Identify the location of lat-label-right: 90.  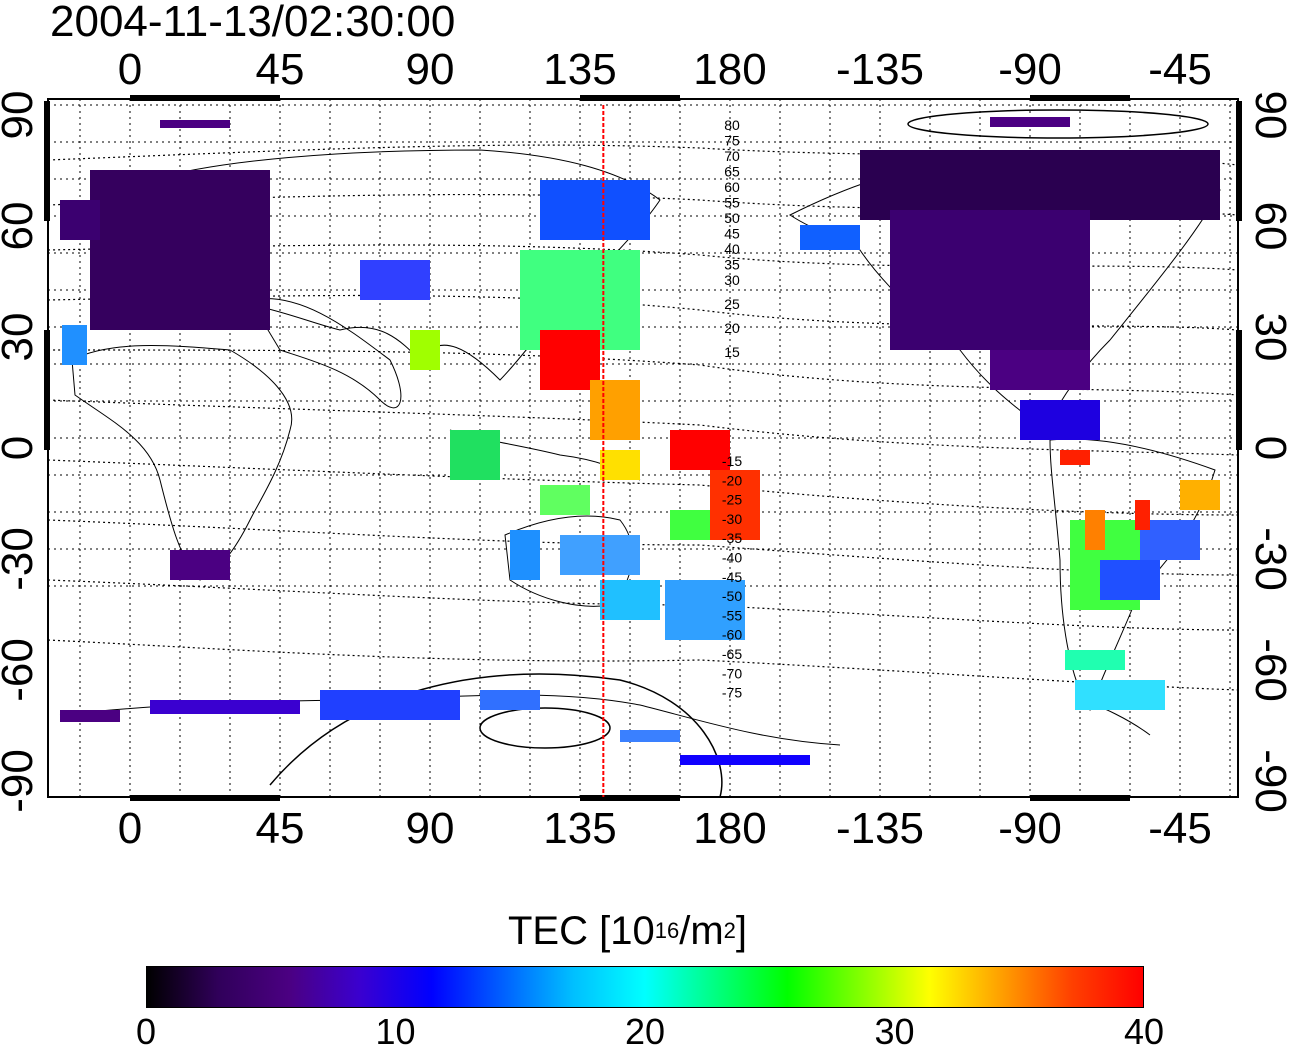
(1269, 115).